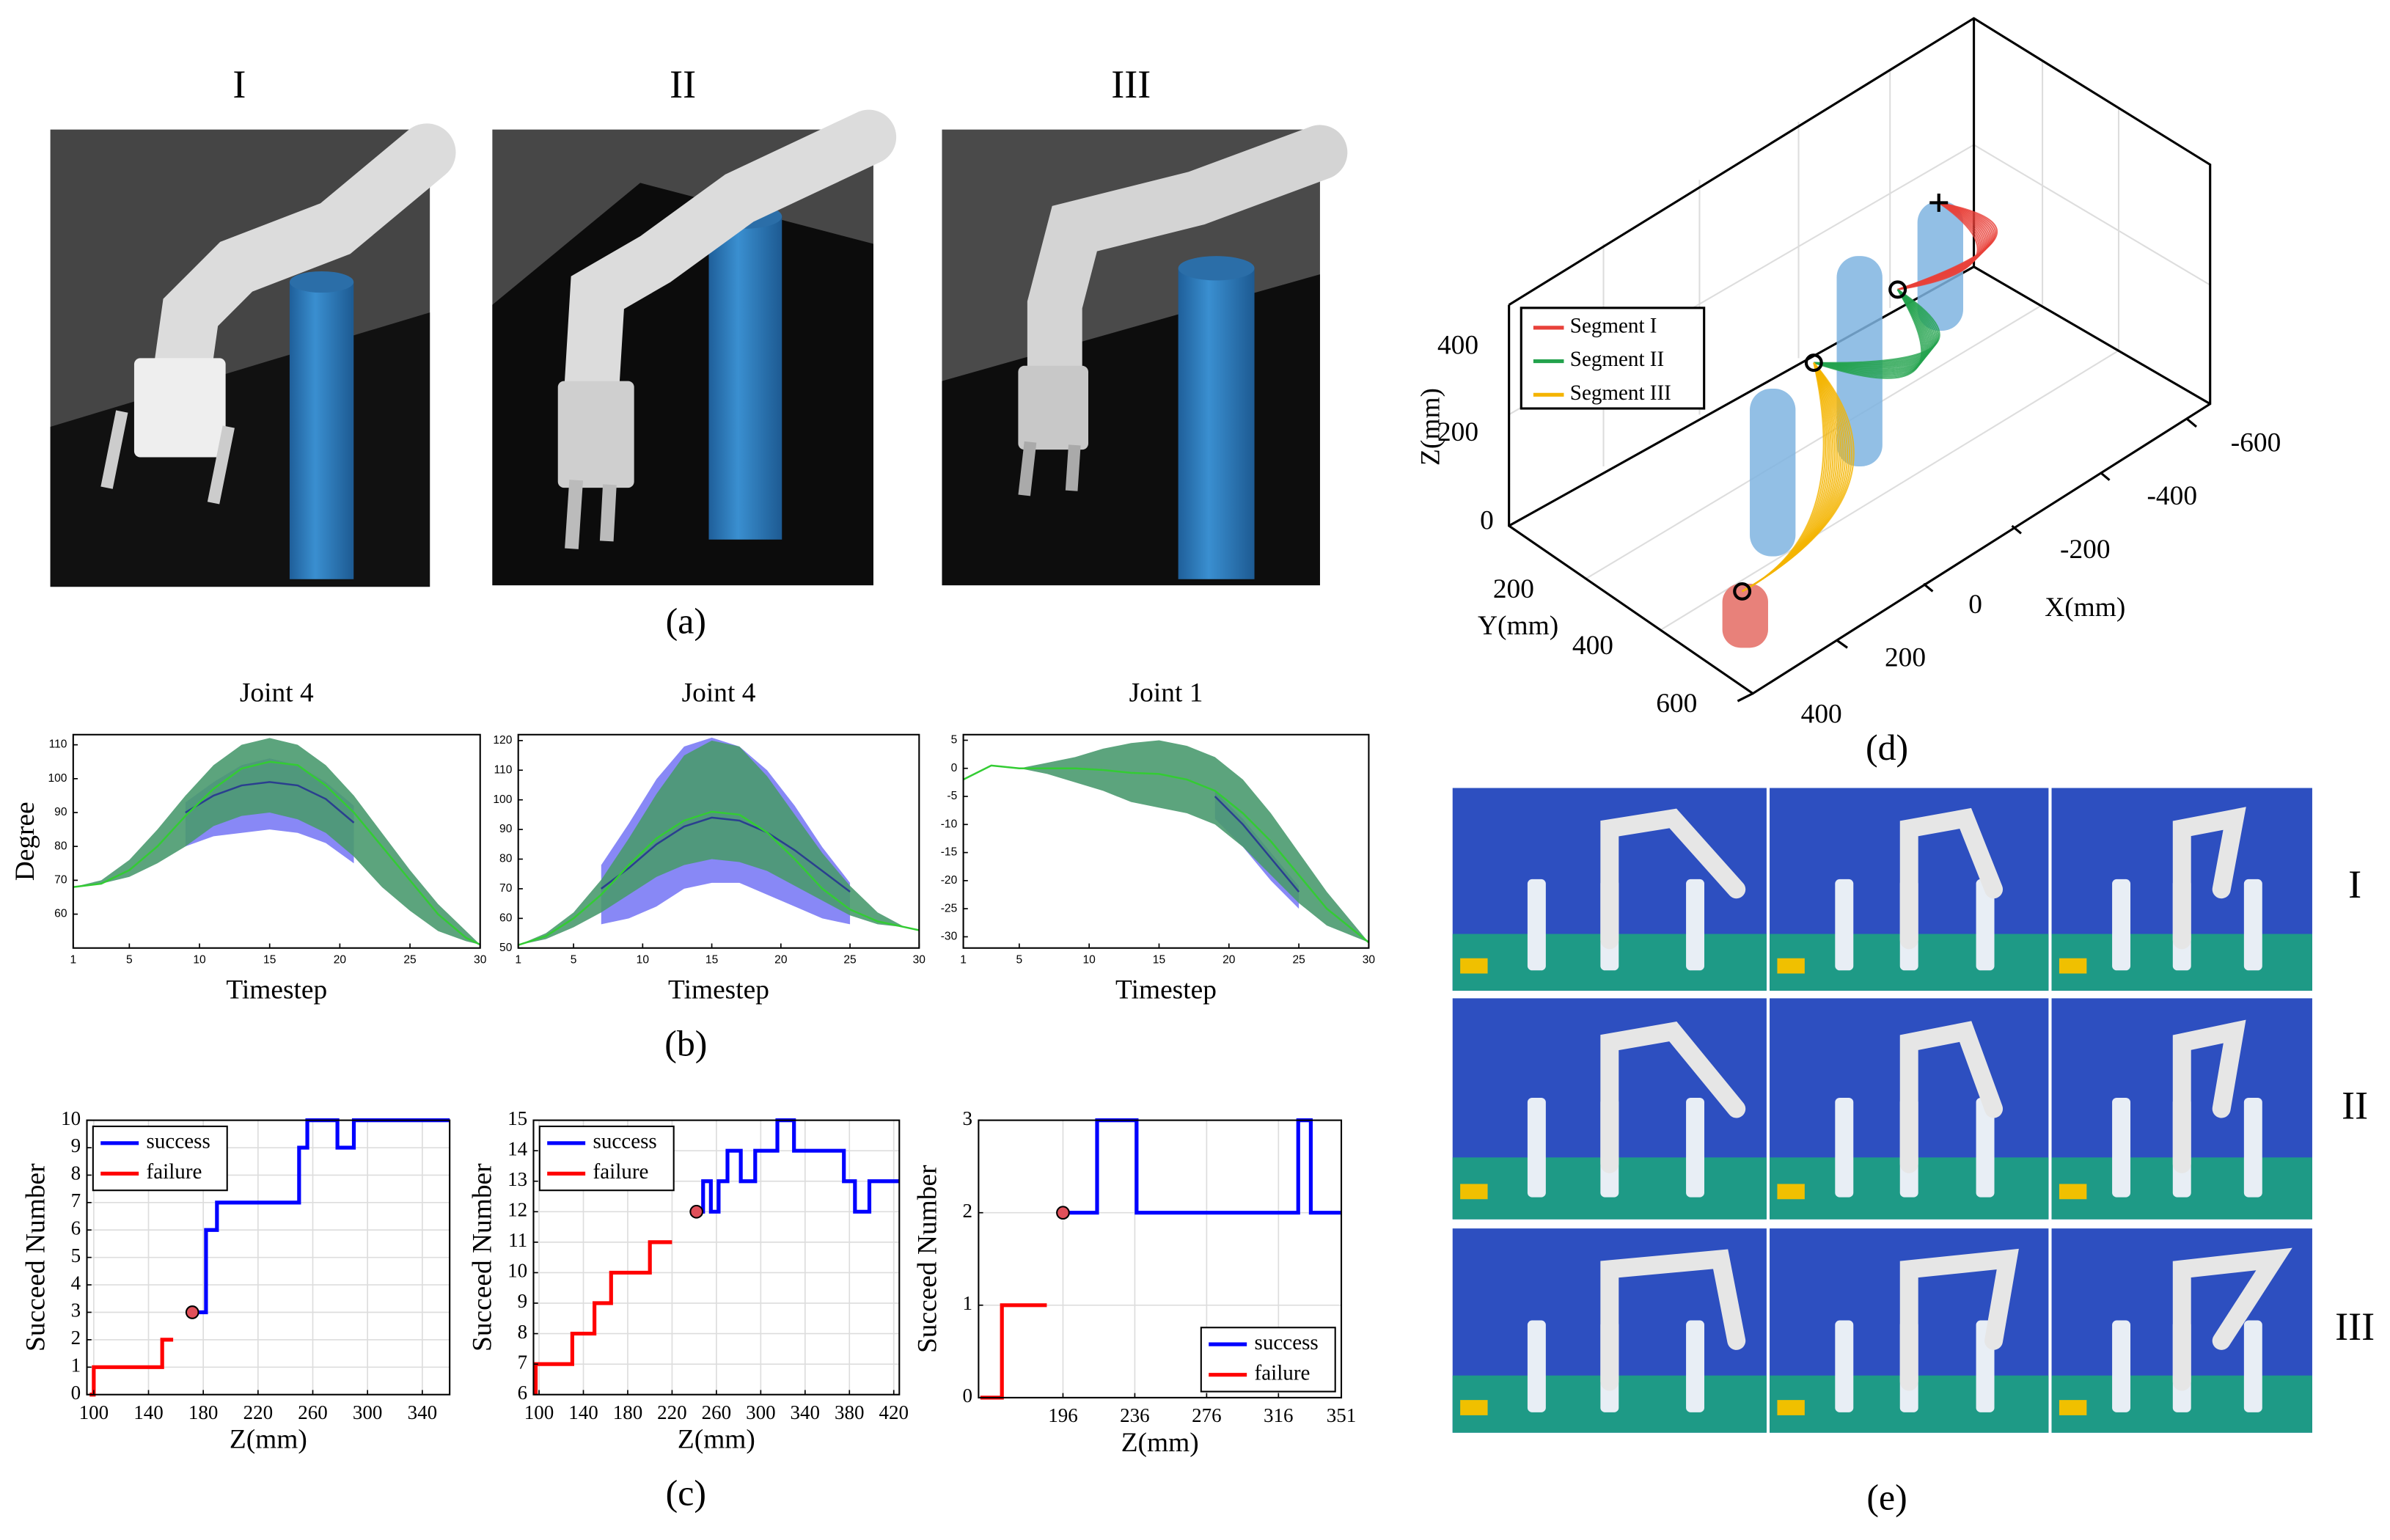  Describe the element at coordinates (1131, 84) in the screenshot. I see `panel-title: III` at that location.